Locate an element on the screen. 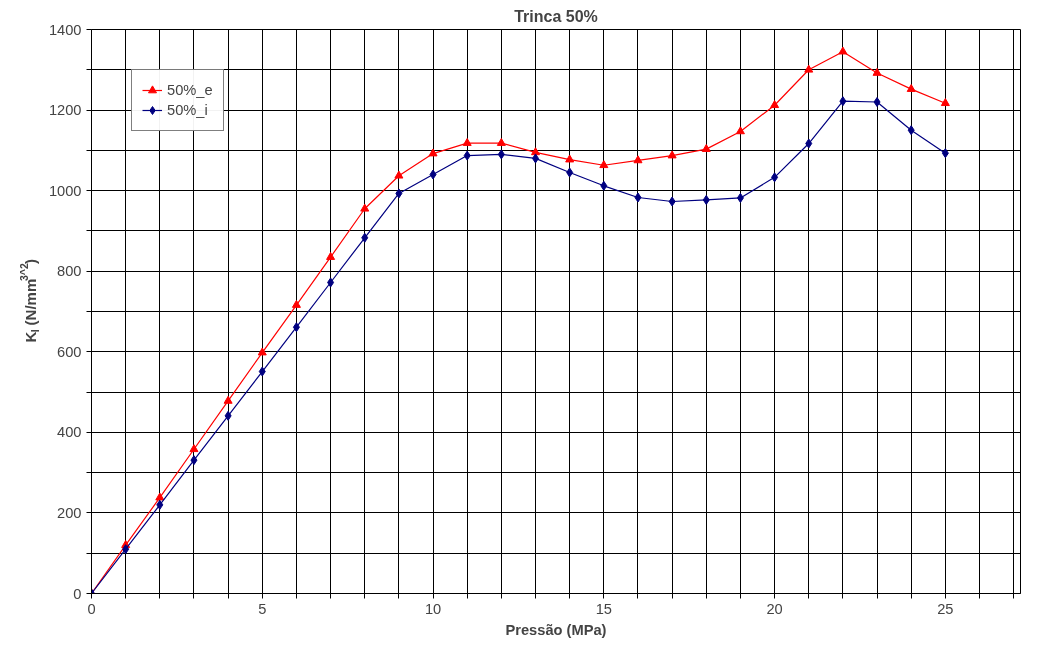 This screenshot has height=650, width=1051. chart-title: Trinca 50% is located at coordinates (556, 16).